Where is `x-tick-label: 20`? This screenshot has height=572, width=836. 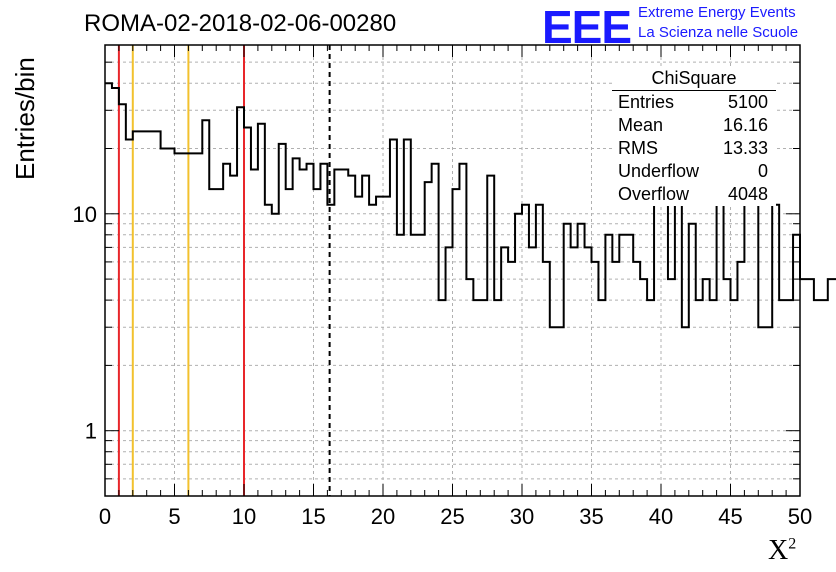 x-tick-label: 20 is located at coordinates (383, 516).